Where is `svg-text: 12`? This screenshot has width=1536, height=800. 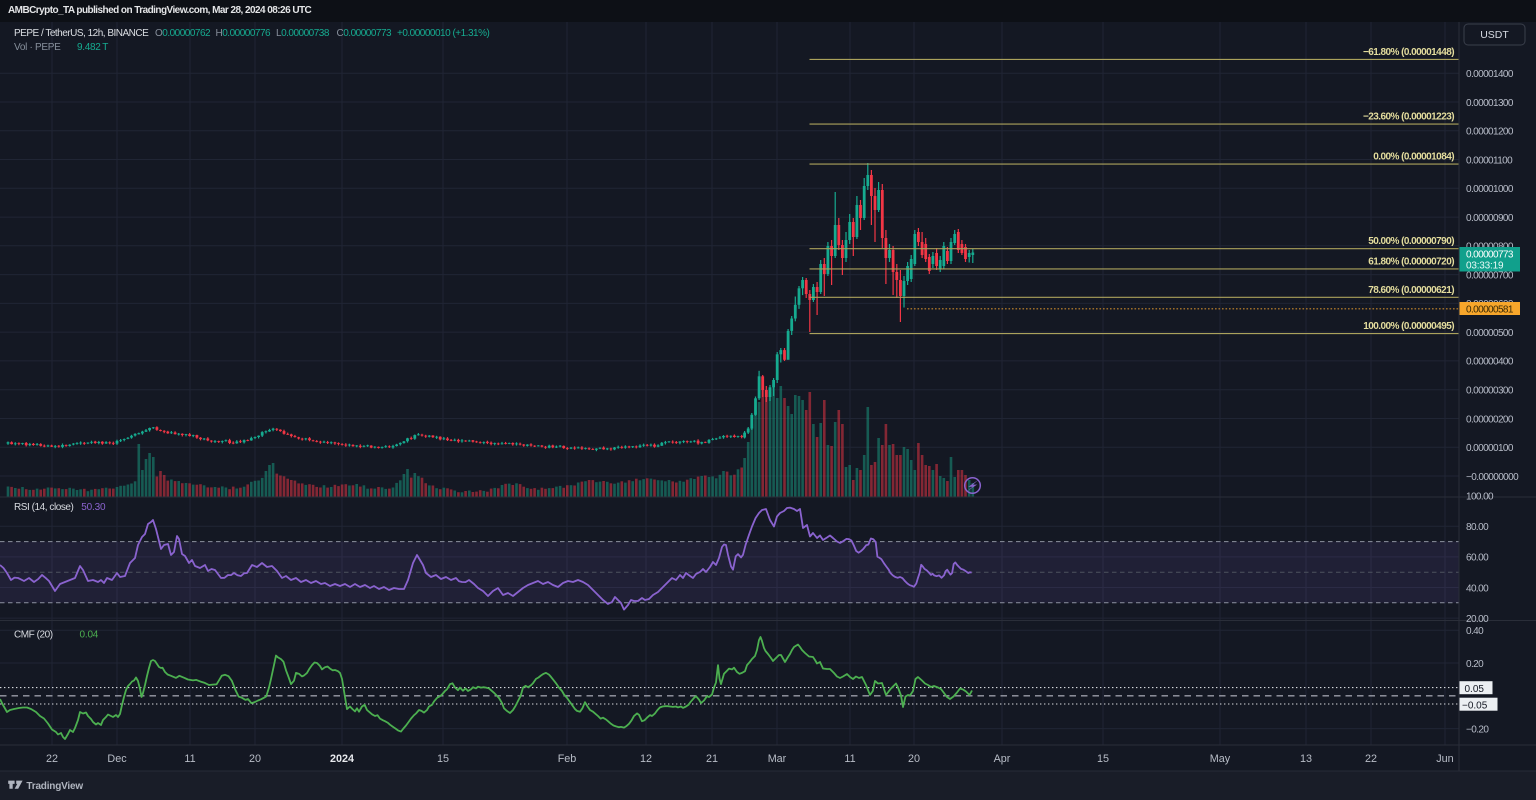 svg-text: 12 is located at coordinates (646, 759).